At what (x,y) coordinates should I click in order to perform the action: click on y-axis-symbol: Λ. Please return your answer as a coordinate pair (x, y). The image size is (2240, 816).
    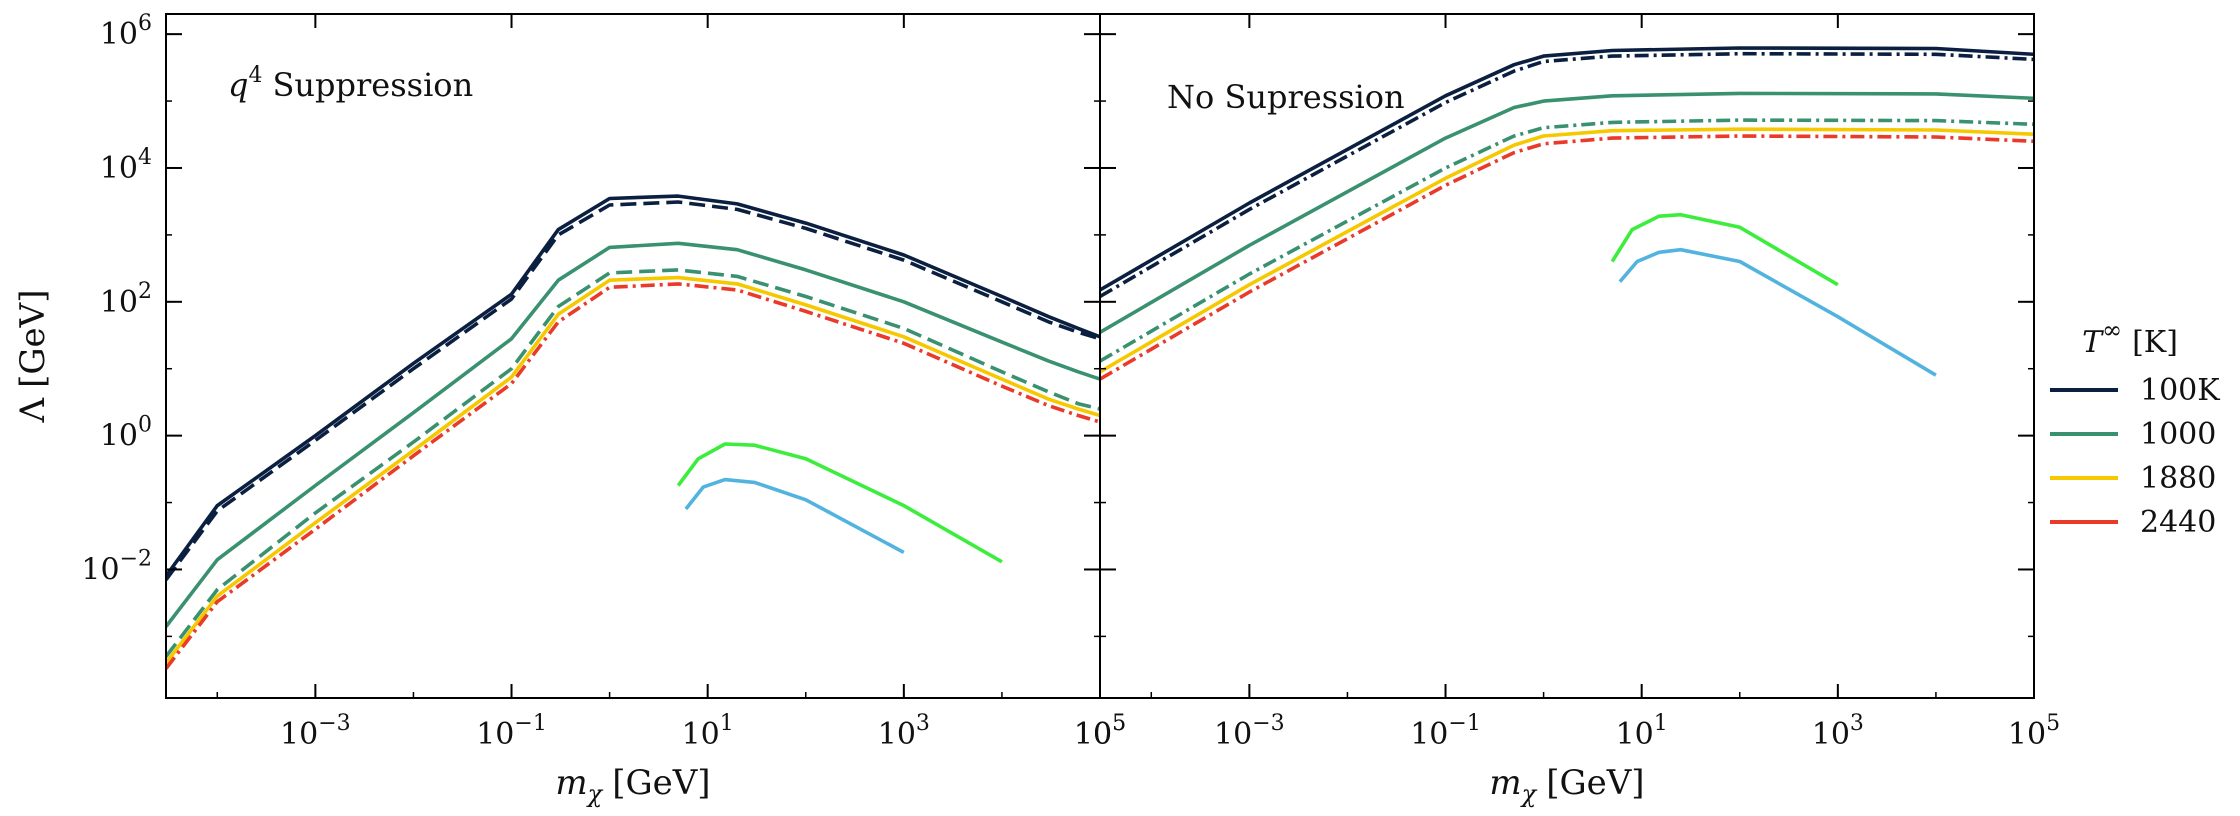
    Looking at the image, I should click on (33, 410).